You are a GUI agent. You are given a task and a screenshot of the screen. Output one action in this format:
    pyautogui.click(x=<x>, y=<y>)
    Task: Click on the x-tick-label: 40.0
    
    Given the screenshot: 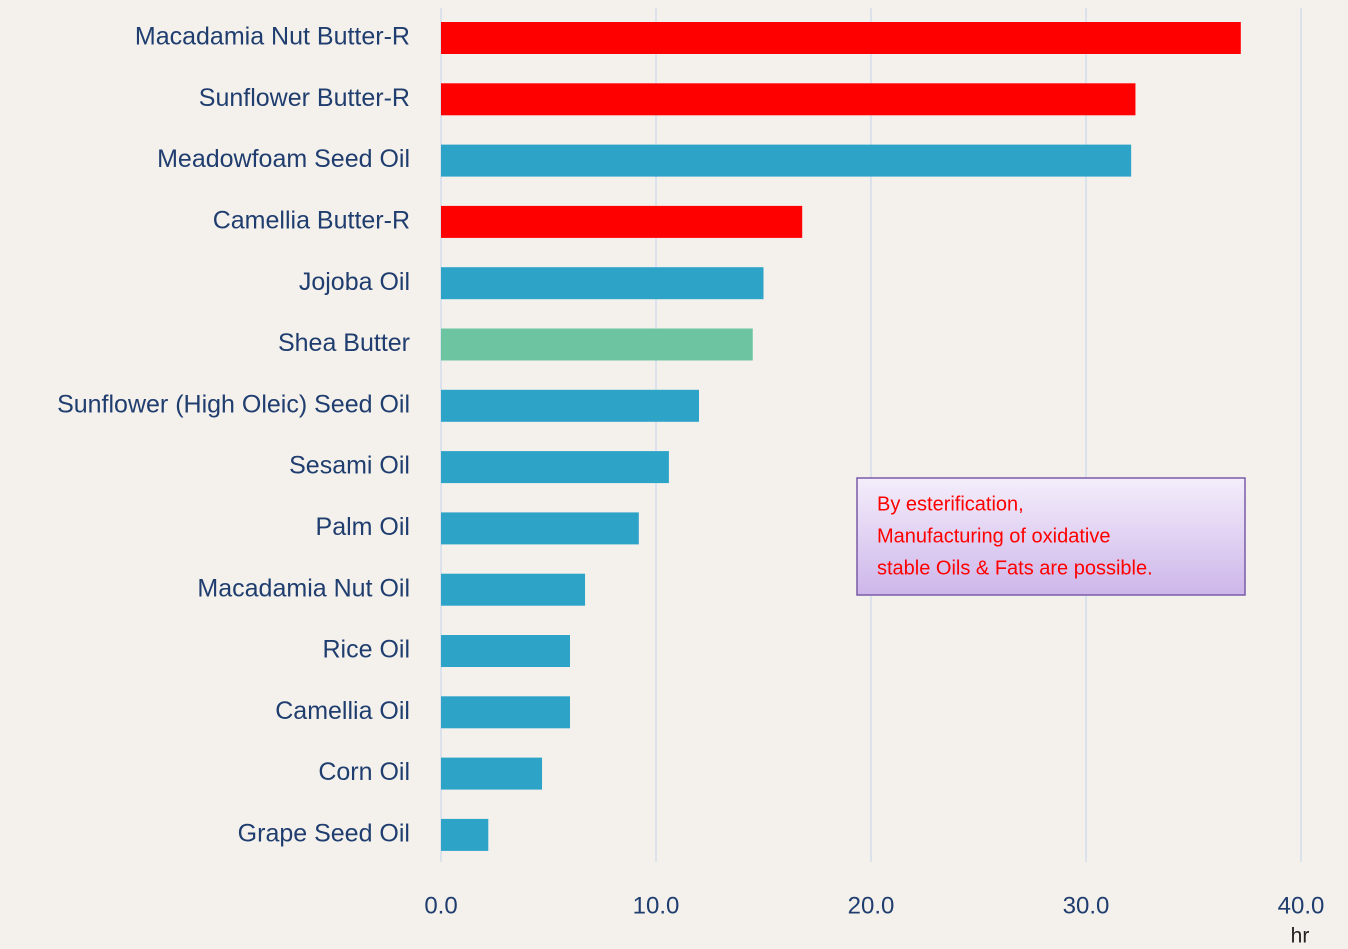 What is the action you would take?
    pyautogui.click(x=1301, y=905)
    